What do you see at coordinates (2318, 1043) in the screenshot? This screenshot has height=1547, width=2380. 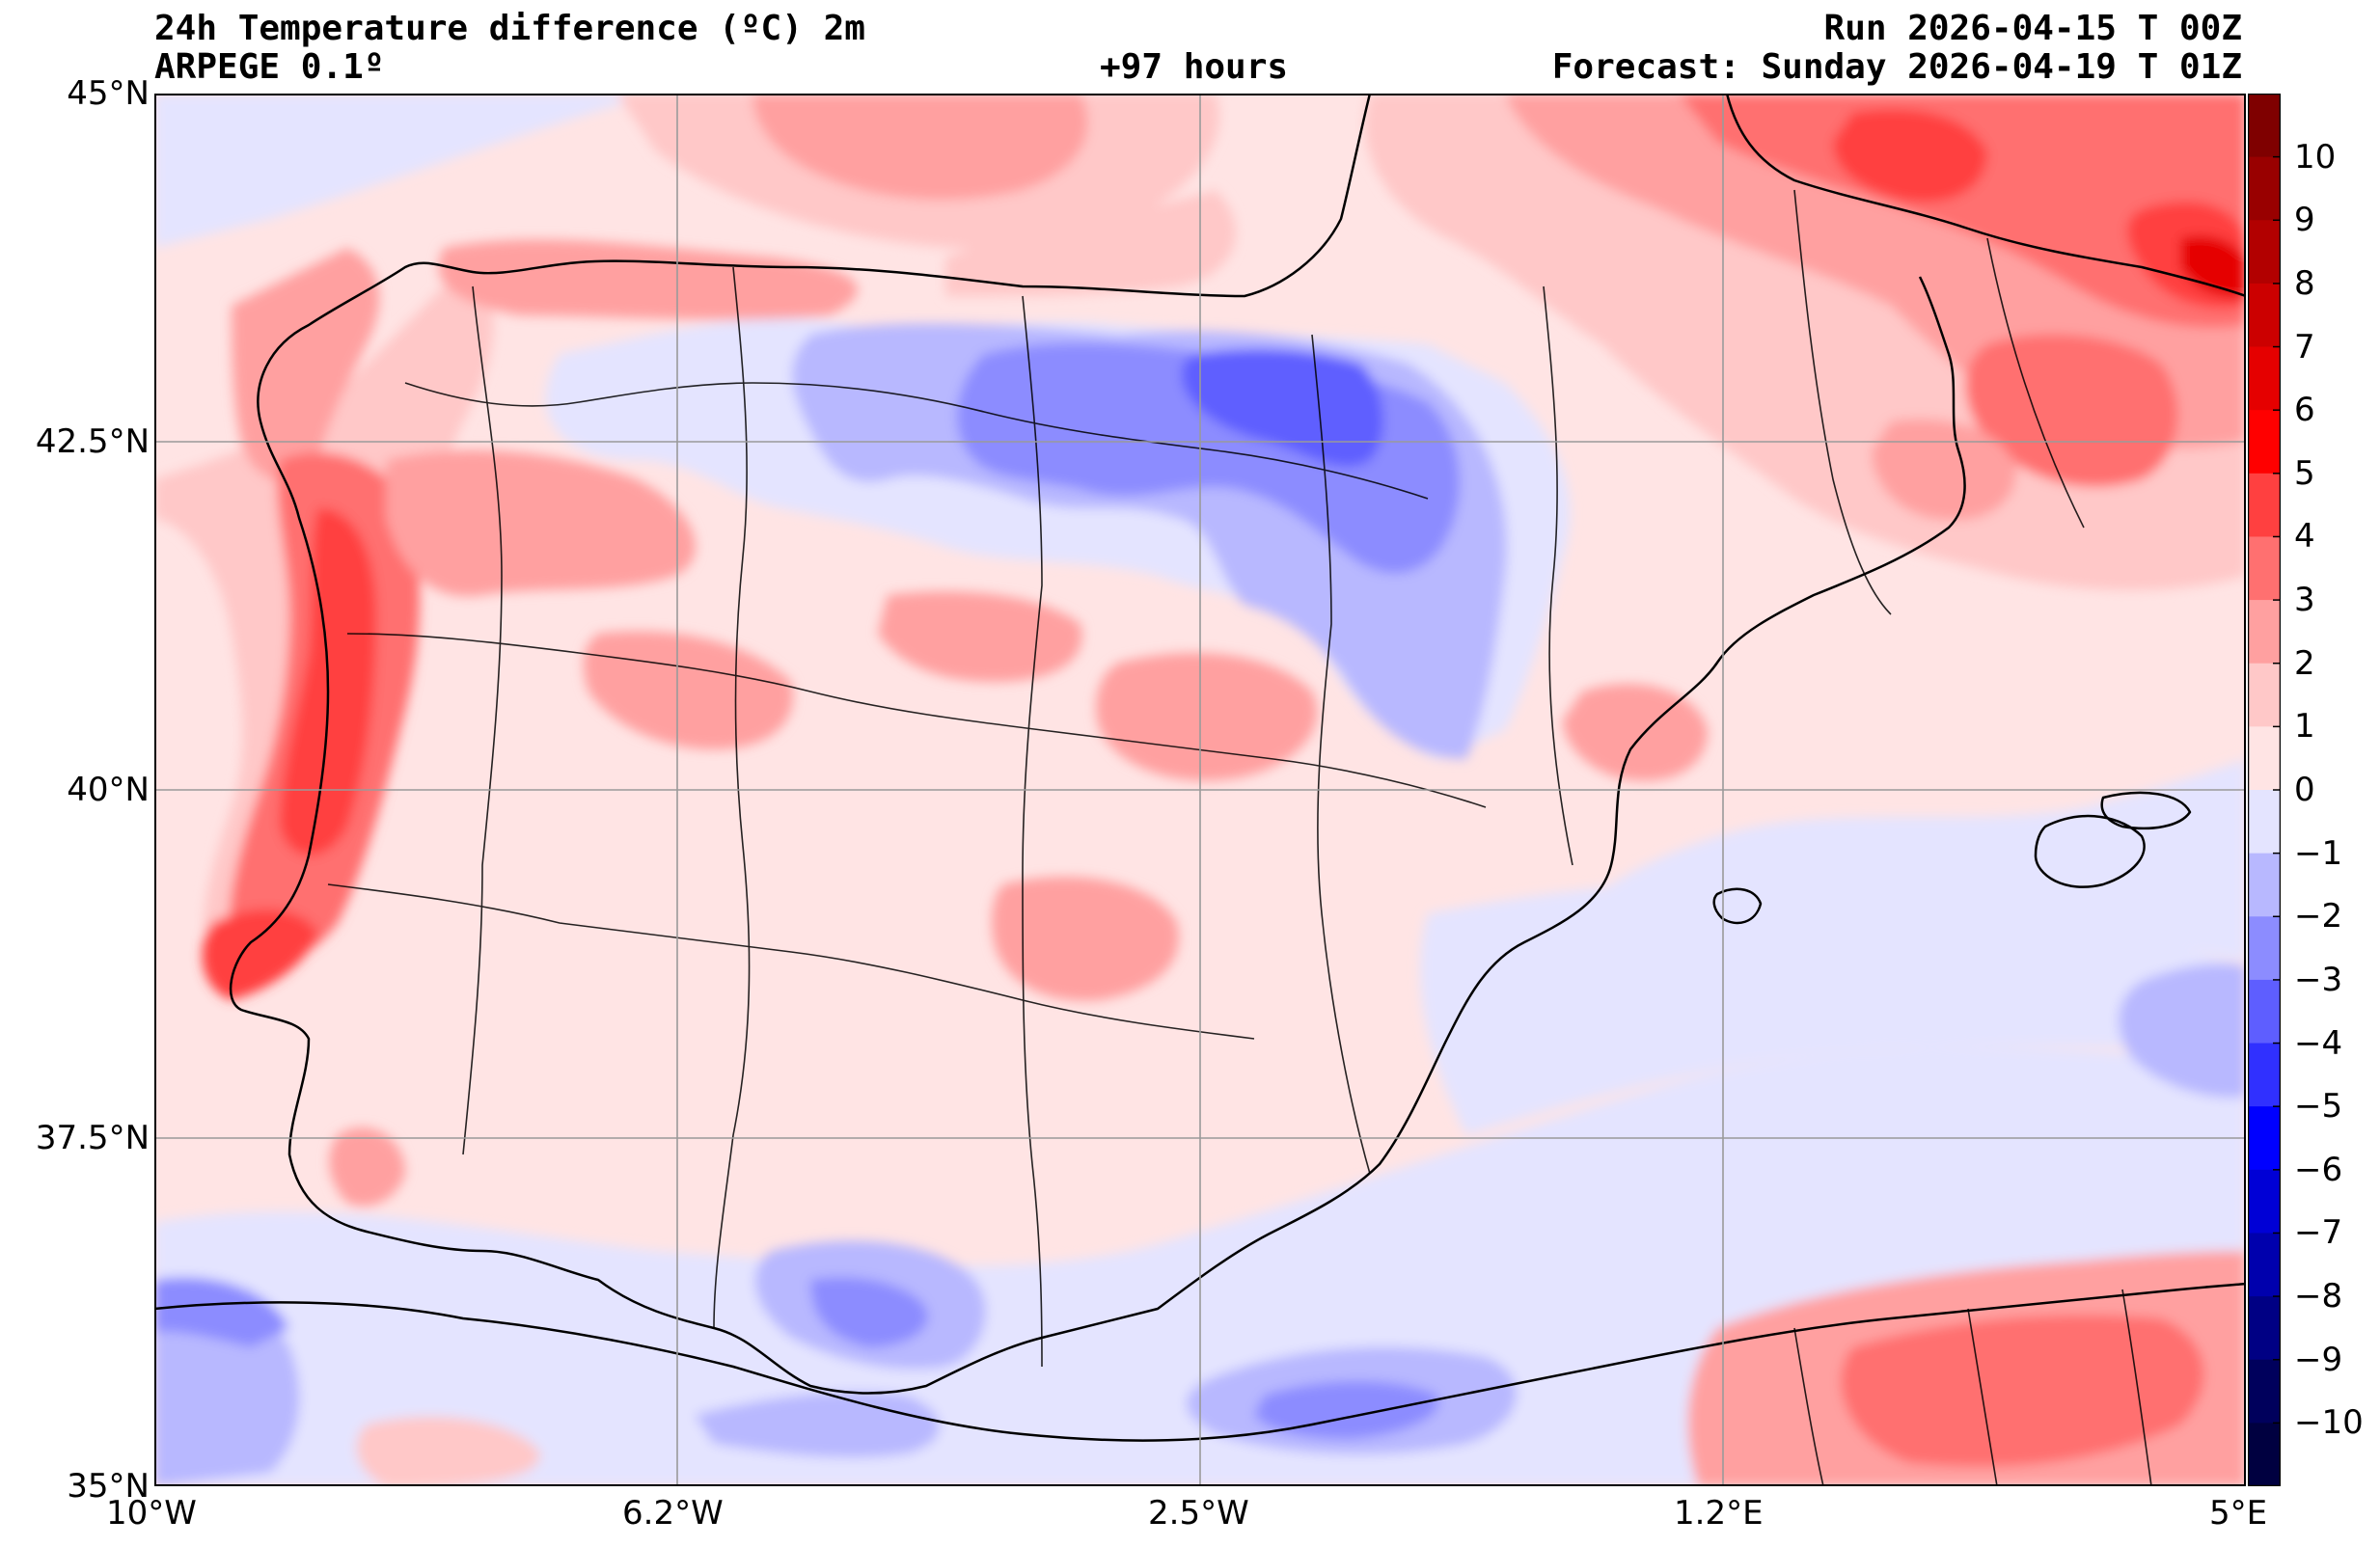 I see `colorbar-label: −4` at bounding box center [2318, 1043].